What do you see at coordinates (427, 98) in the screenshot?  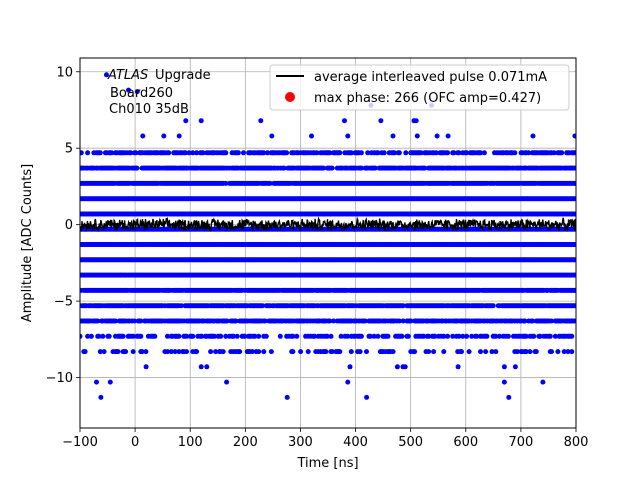 I see `legend-label-max-phase: max phase: 266 (OFC amp=0.427)` at bounding box center [427, 98].